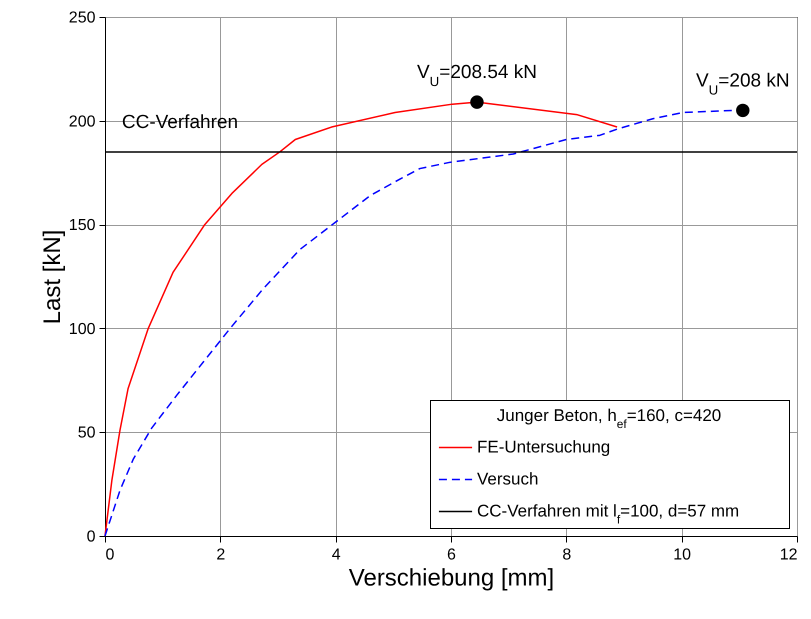  I want to click on y-tick-label: 150, so click(82, 225).